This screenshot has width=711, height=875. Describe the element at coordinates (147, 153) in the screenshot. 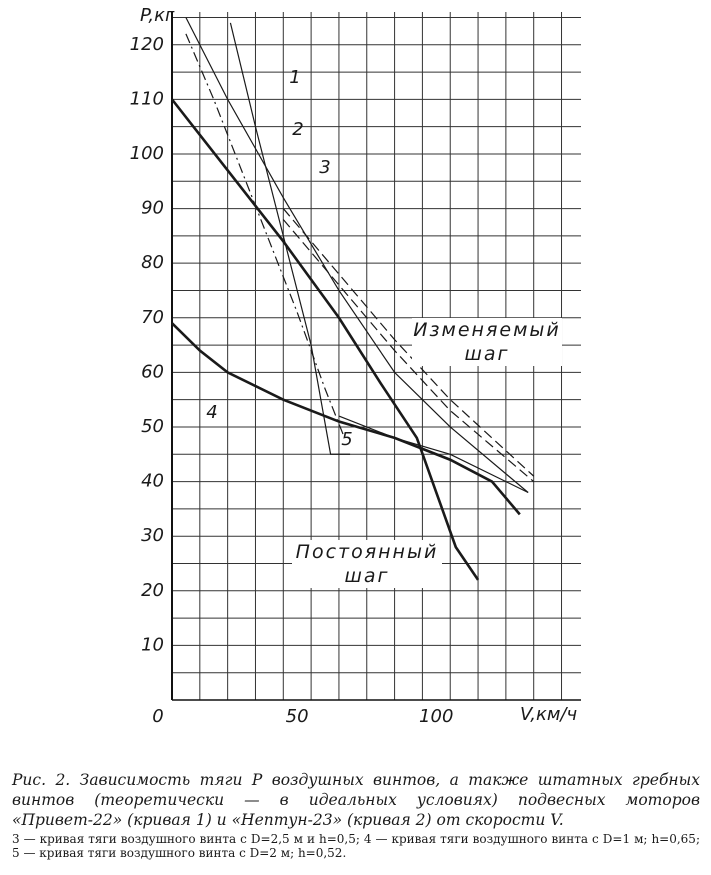

I see `y-tick-label: 100` at that location.